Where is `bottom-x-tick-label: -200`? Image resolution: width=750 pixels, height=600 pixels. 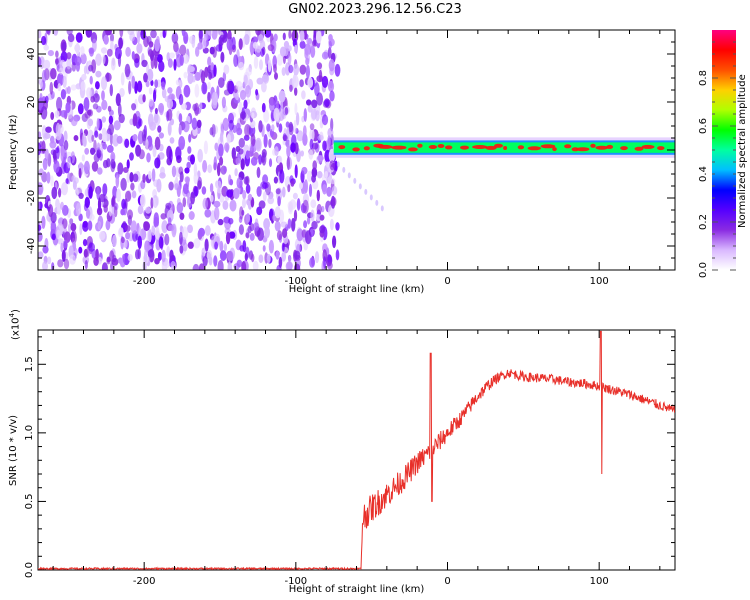 bottom-x-tick-label: -200 is located at coordinates (144, 581).